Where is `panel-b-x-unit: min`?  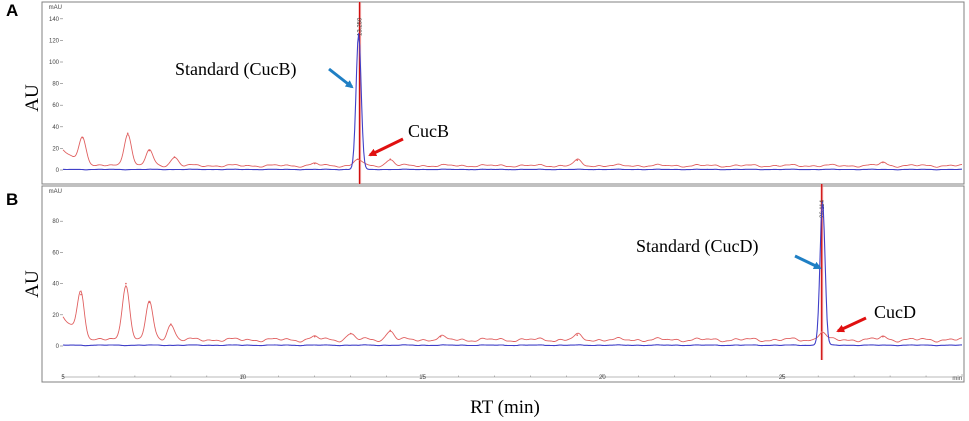
panel-b-x-unit: min is located at coordinates (957, 379).